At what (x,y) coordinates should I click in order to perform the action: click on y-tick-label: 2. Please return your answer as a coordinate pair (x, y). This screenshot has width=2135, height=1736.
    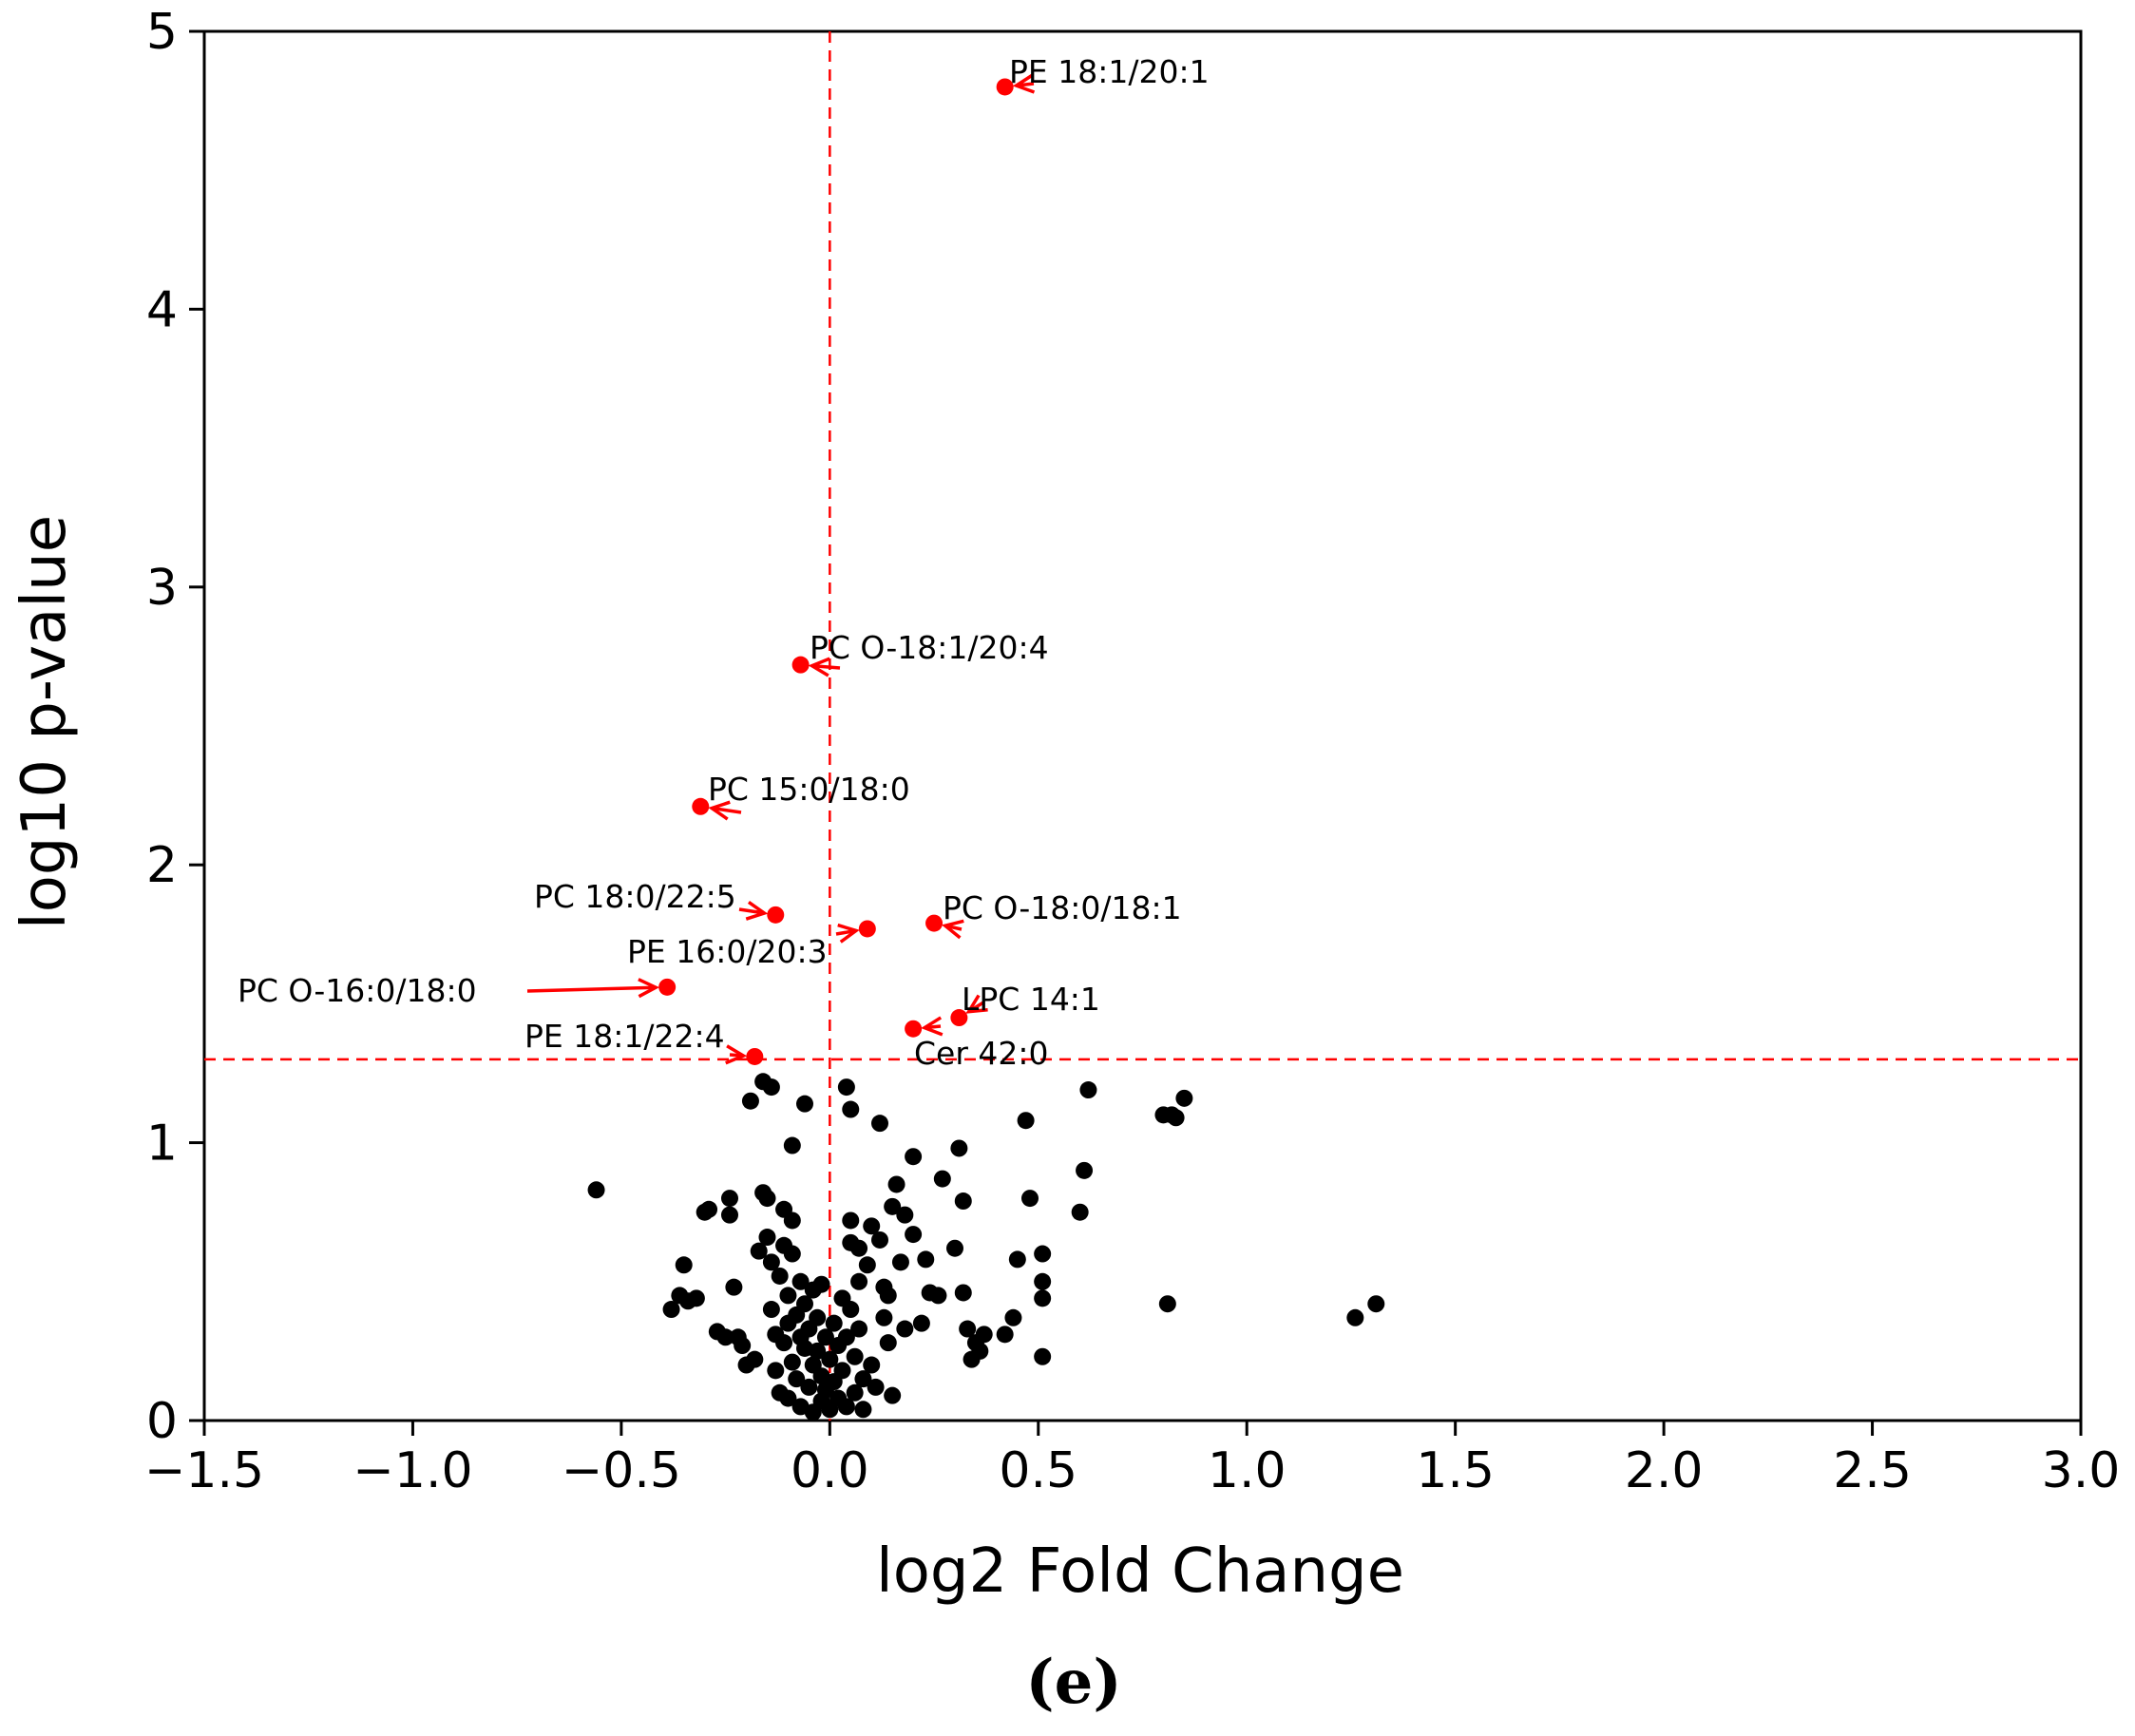
    Looking at the image, I should click on (162, 866).